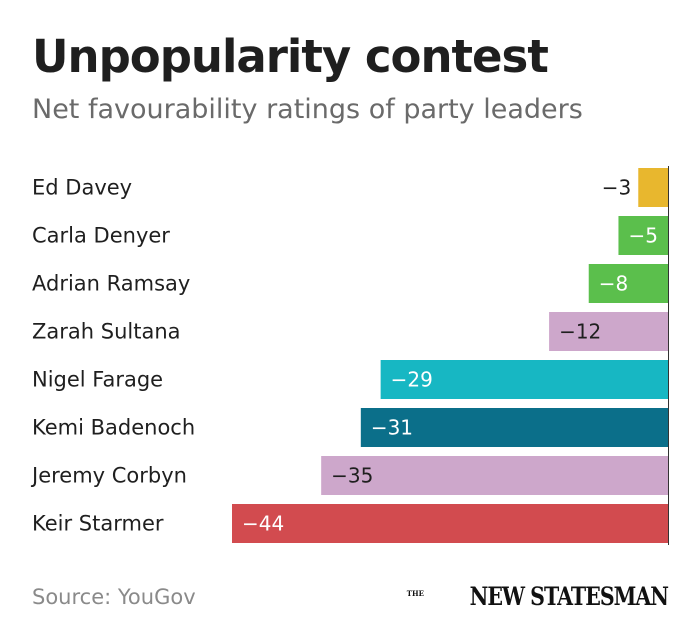 This screenshot has height=642, width=700. What do you see at coordinates (113, 428) in the screenshot?
I see `category-label: Kemi Badenoch` at bounding box center [113, 428].